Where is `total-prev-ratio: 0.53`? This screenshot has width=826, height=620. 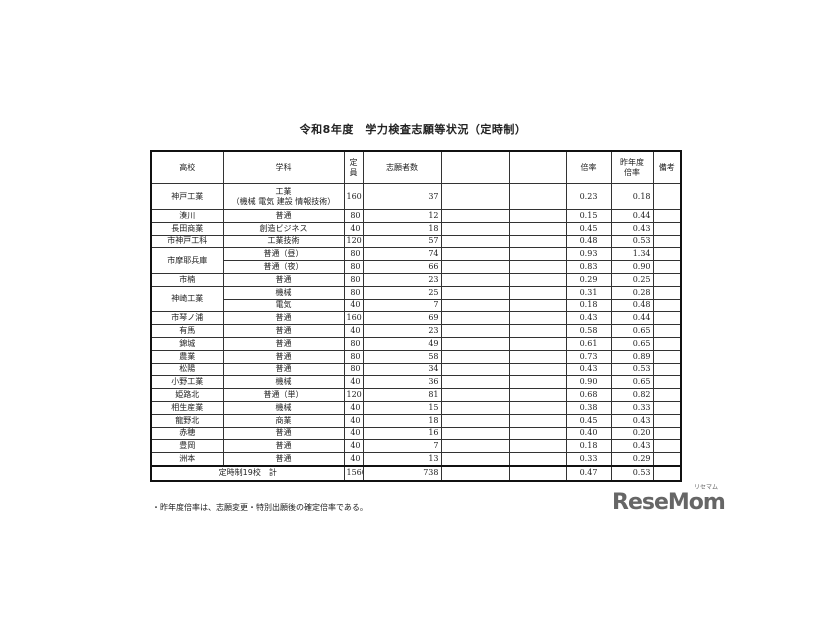
total-prev-ratio: 0.53 is located at coordinates (632, 473).